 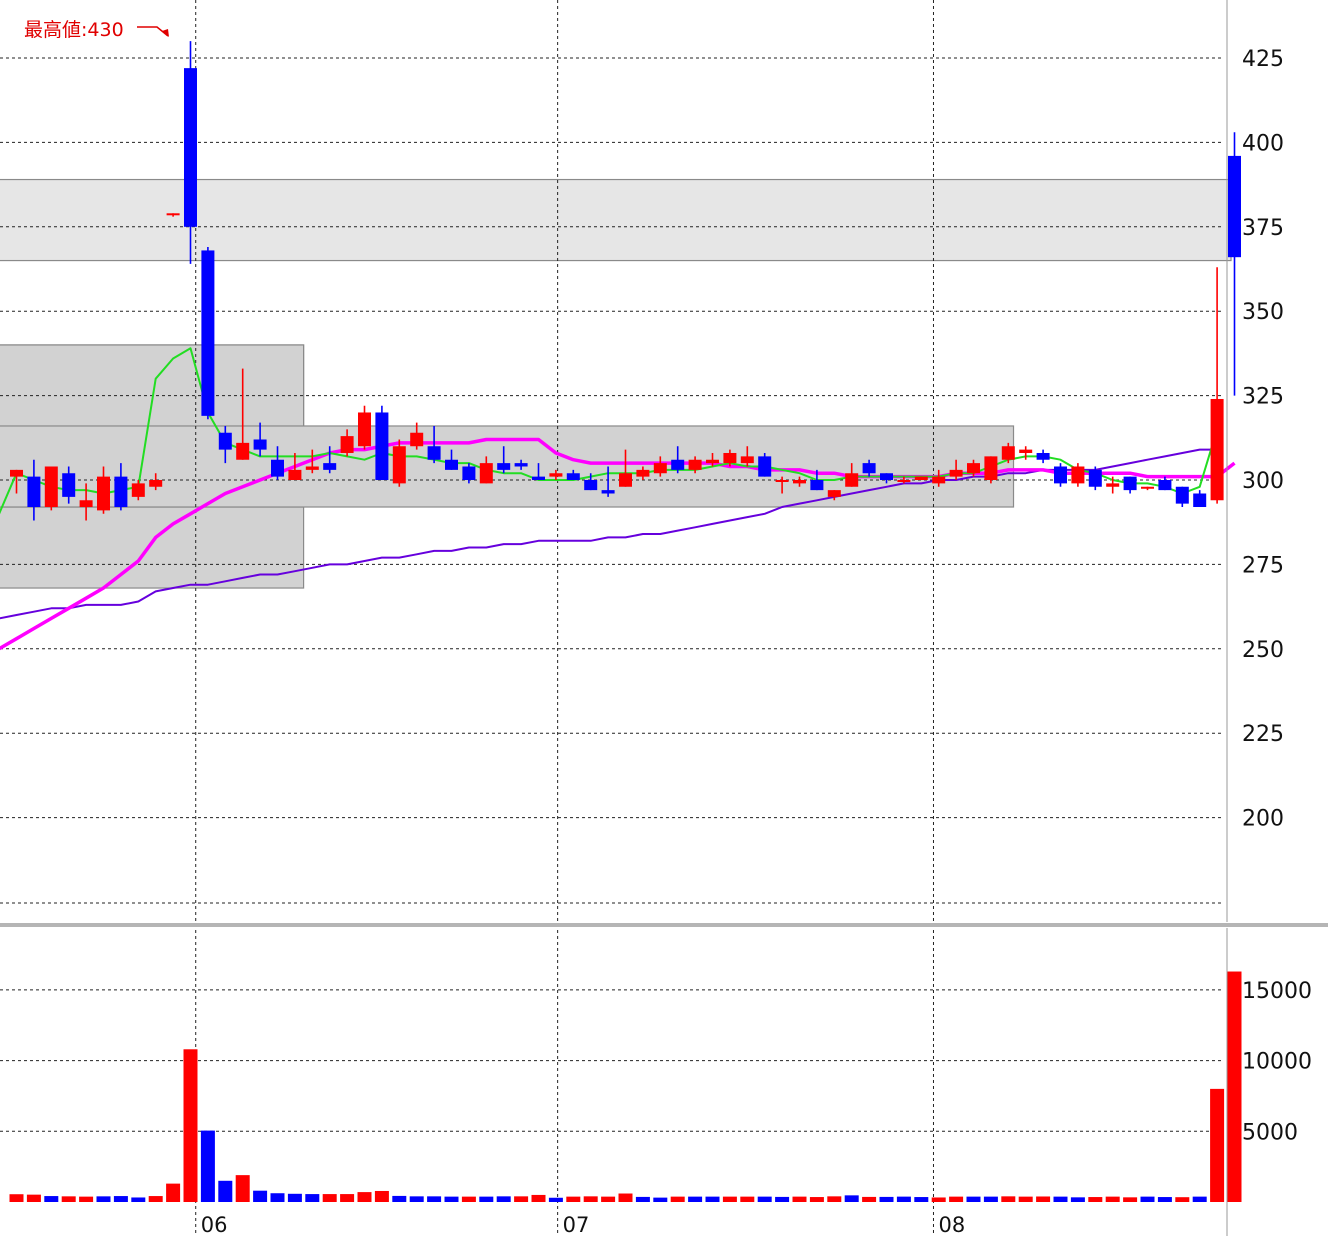 I want to click on price-axis-labels: 425 400 375 350 325 300 275 250 225 200, so click(x=1263, y=439).